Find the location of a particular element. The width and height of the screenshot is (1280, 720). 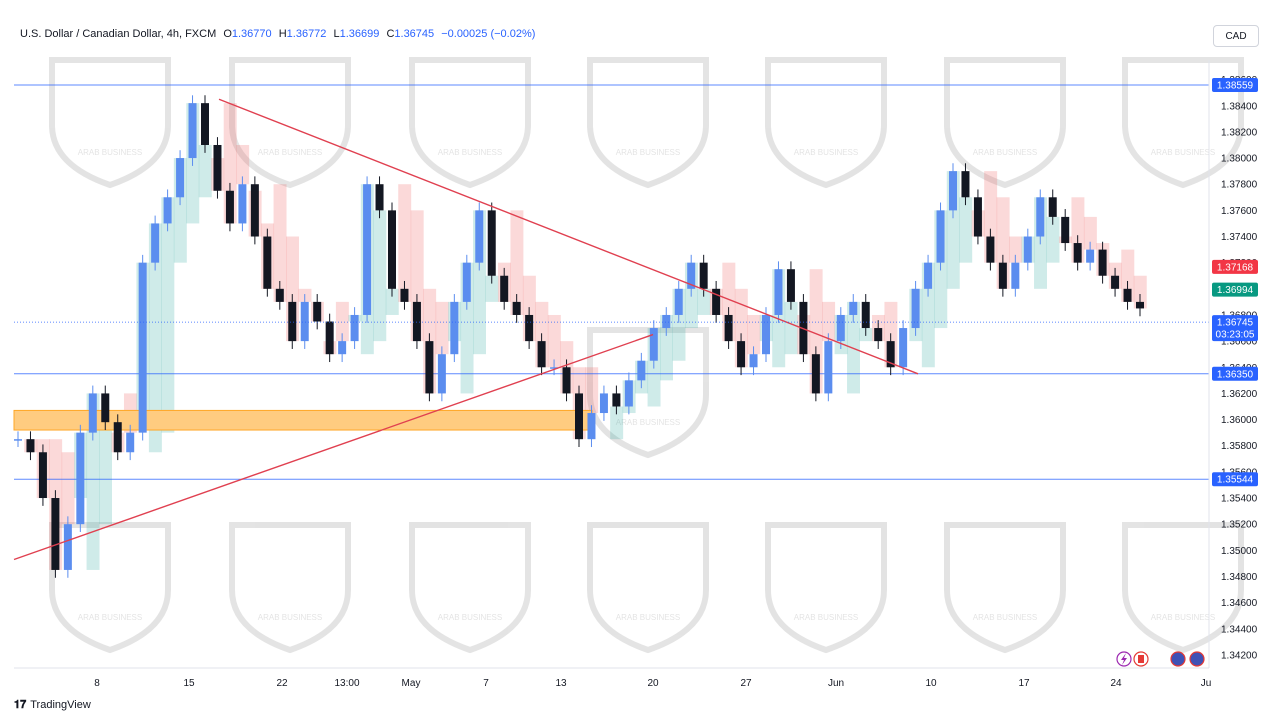

us-flag-icon is located at coordinates (1178, 659).